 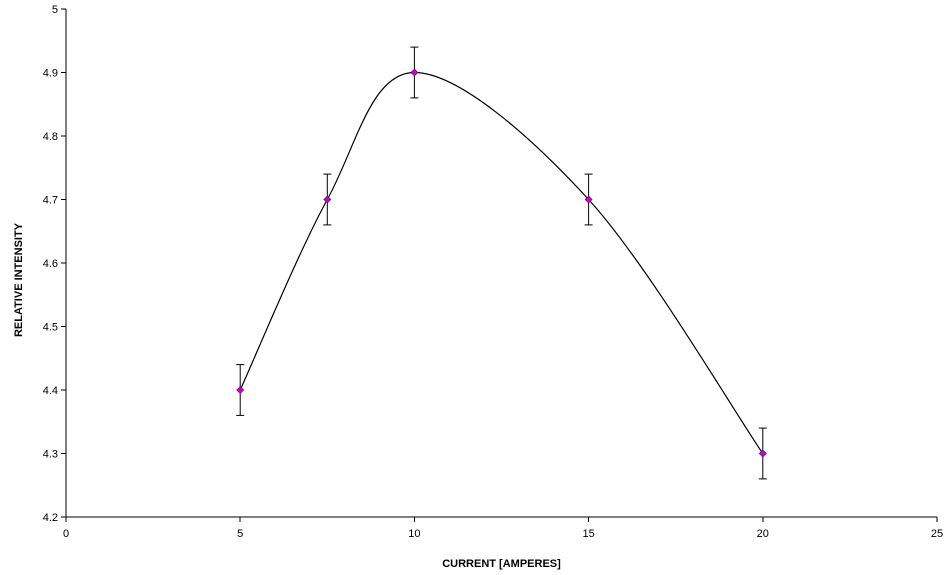 I want to click on x-axis-title: CURRENT [AMPERES], so click(x=501, y=564).